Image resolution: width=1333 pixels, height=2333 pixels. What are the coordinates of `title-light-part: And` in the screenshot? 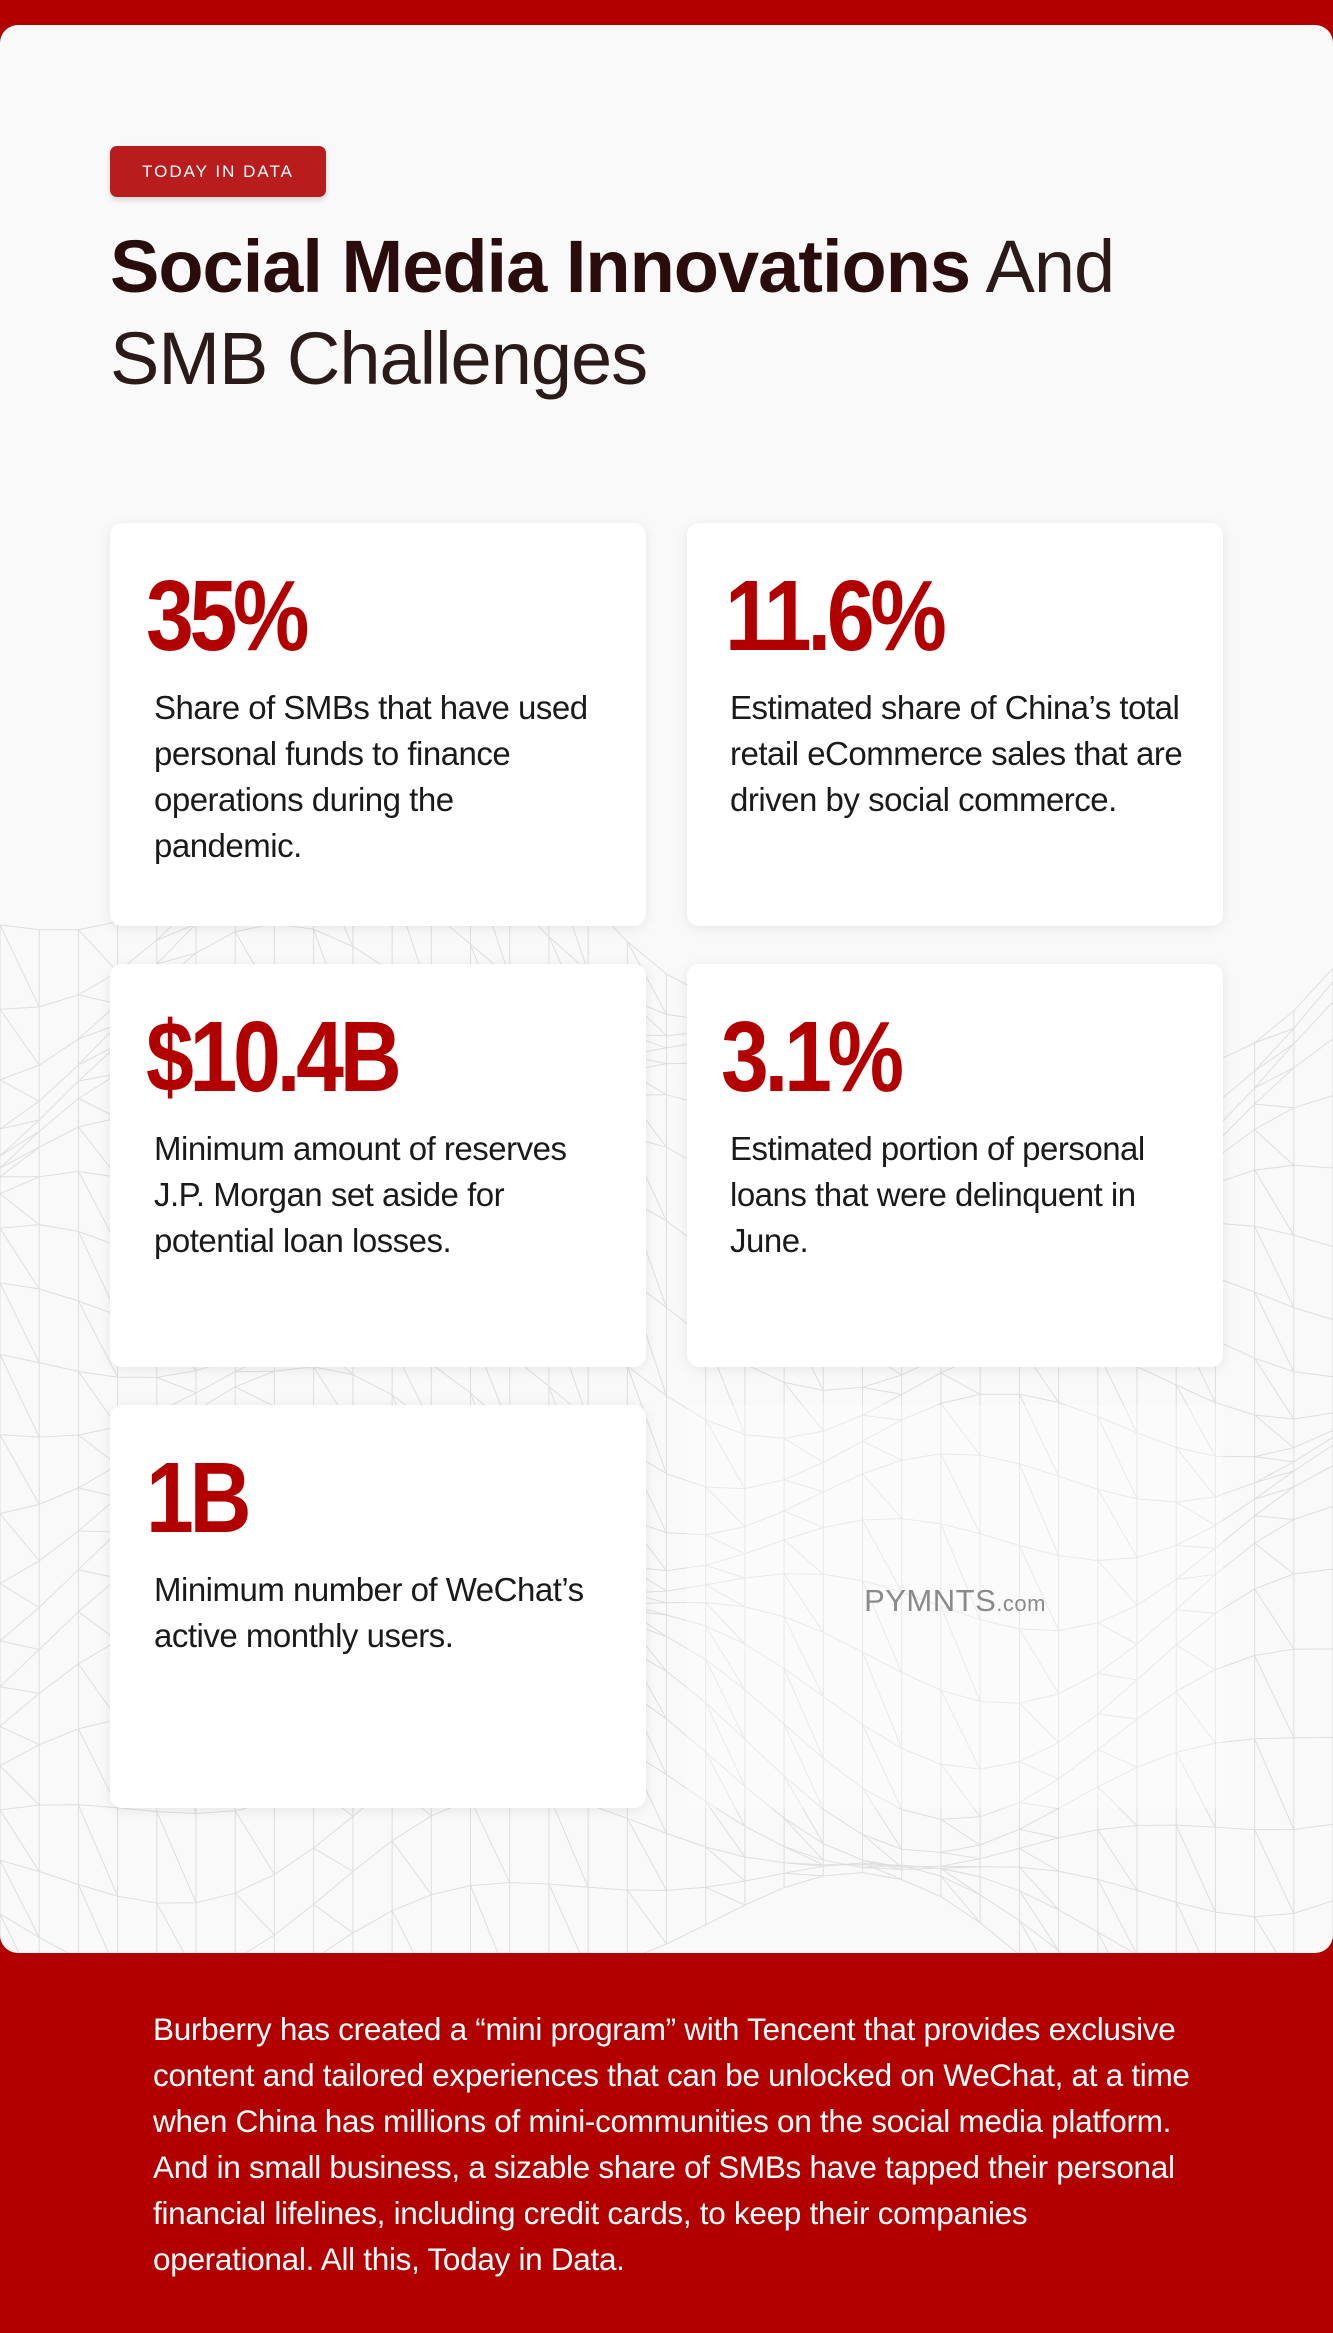 It's located at (1043, 266).